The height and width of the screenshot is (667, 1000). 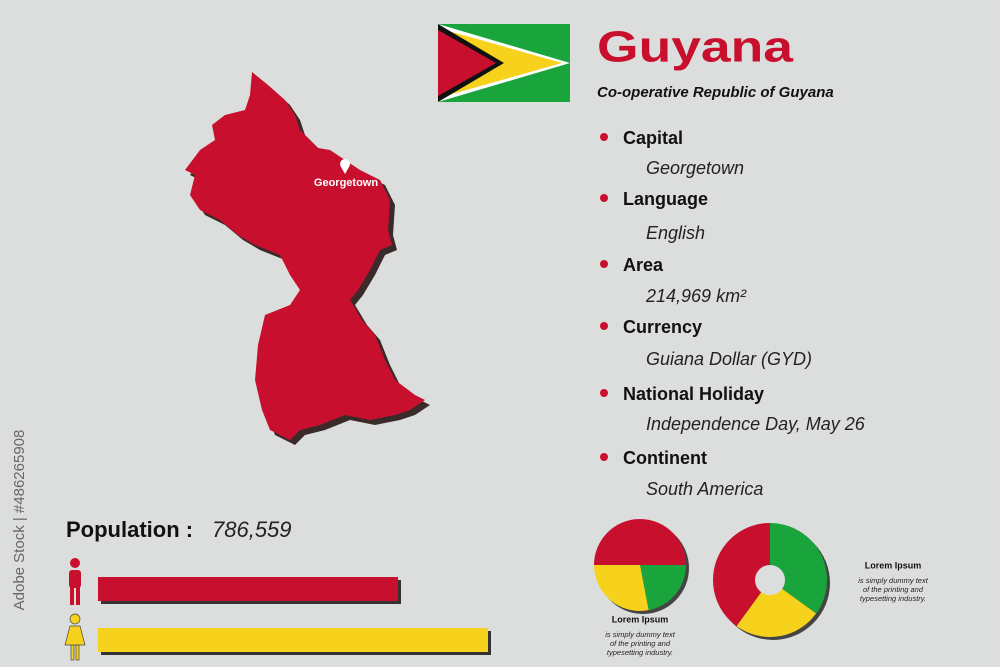 What do you see at coordinates (75, 637) in the screenshot?
I see `female-icon` at bounding box center [75, 637].